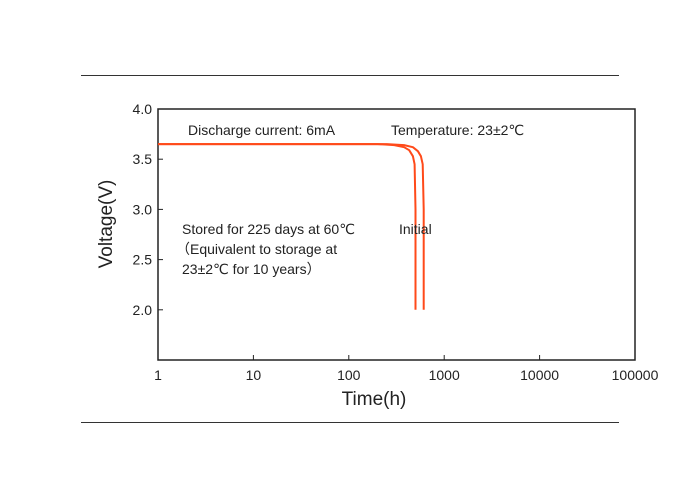 This screenshot has height=500, width=700. I want to click on stored-annotation-line2: （Equivalent to storage at, so click(256, 249).